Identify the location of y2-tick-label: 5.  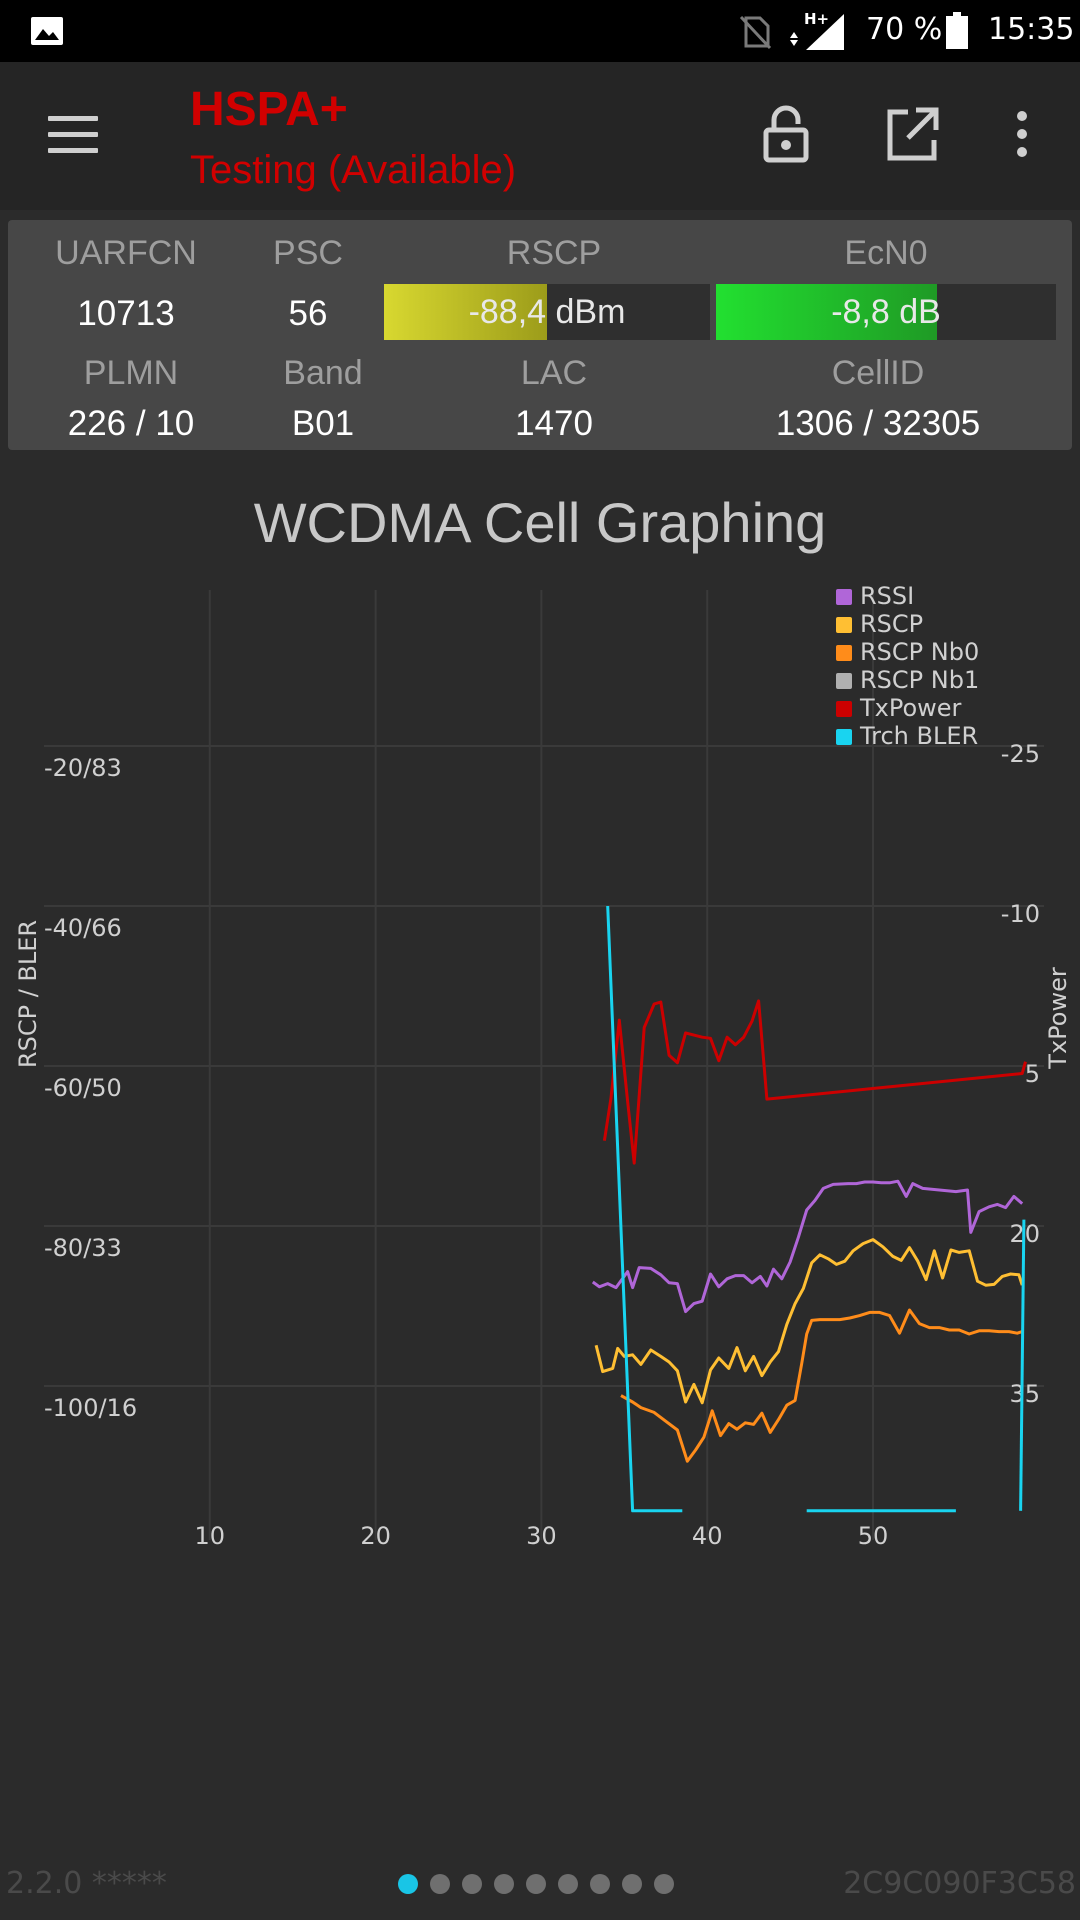
(1032, 1074).